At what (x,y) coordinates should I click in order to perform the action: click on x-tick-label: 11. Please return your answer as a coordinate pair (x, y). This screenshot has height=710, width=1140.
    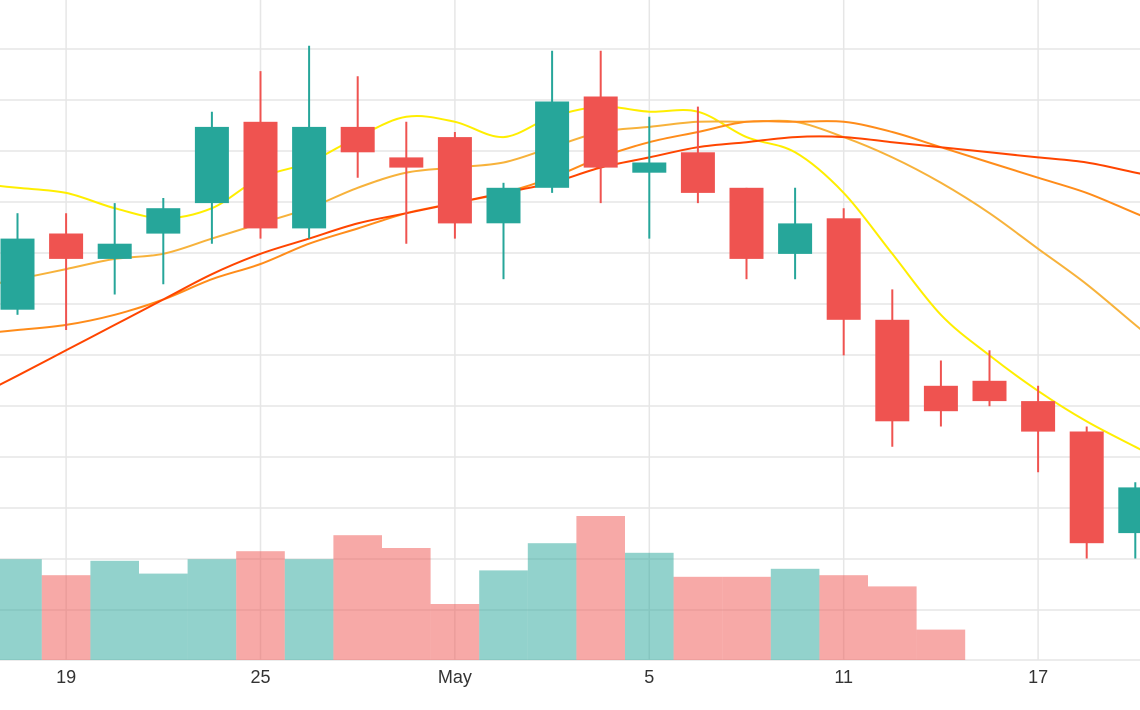
    Looking at the image, I should click on (843, 677).